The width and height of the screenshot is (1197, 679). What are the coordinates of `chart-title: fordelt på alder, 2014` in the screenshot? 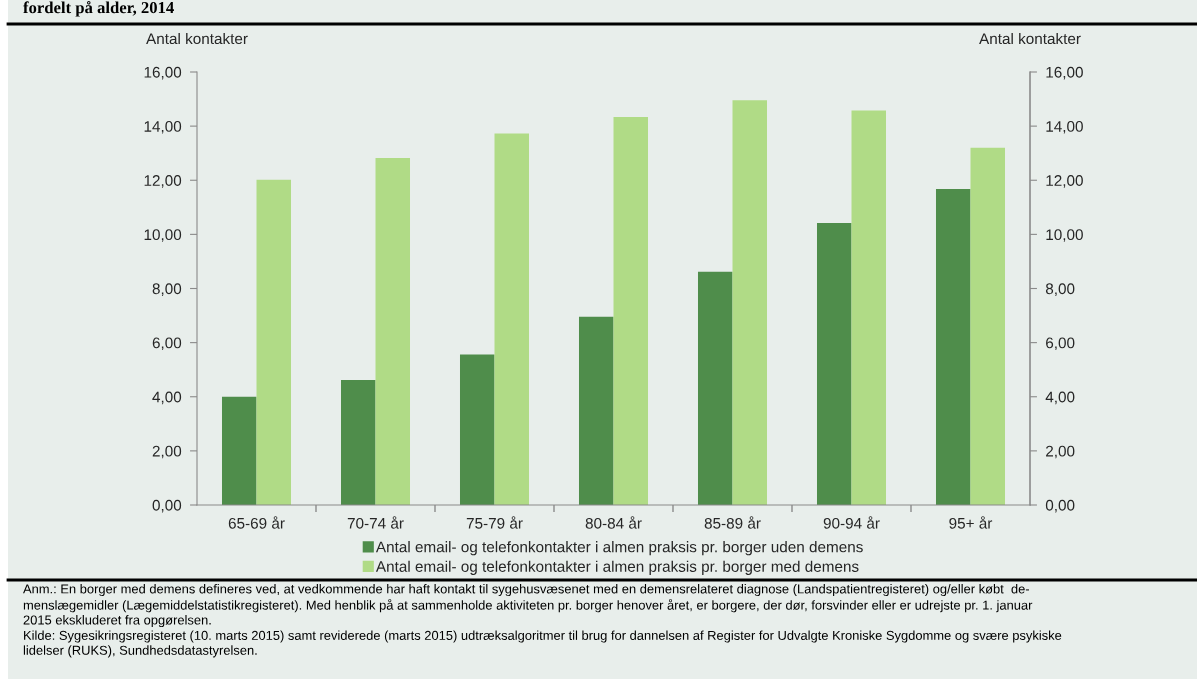 It's located at (98, 9).